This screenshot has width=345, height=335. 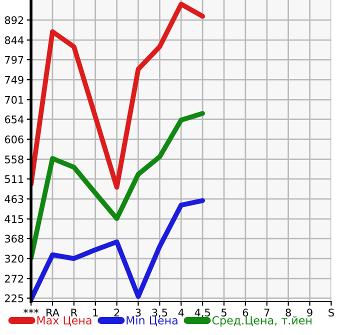 What do you see at coordinates (288, 312) in the screenshot?
I see `x-tick-label: 8` at bounding box center [288, 312].